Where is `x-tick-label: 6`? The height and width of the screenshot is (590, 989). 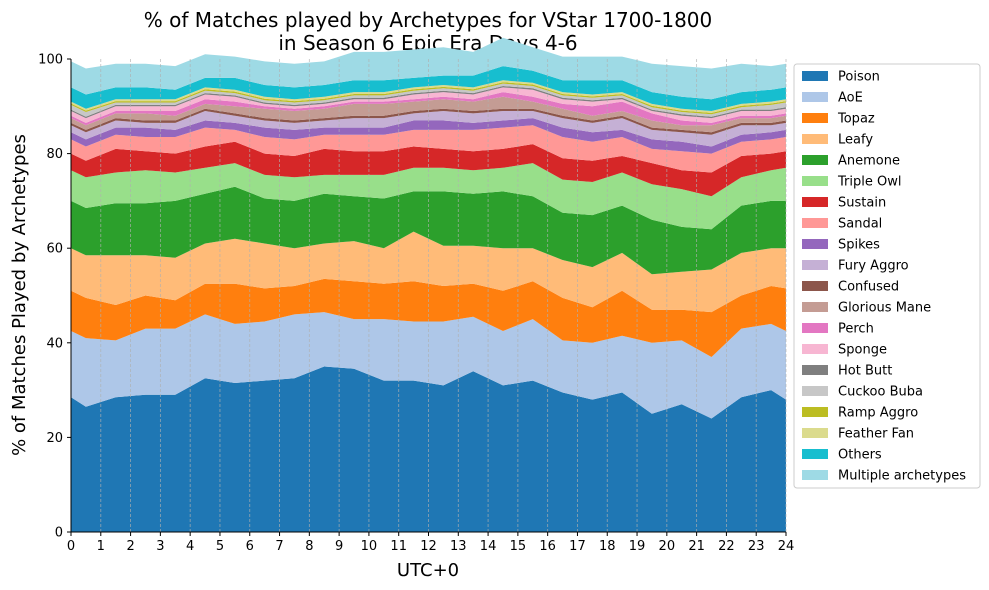 x-tick-label: 6 is located at coordinates (250, 546).